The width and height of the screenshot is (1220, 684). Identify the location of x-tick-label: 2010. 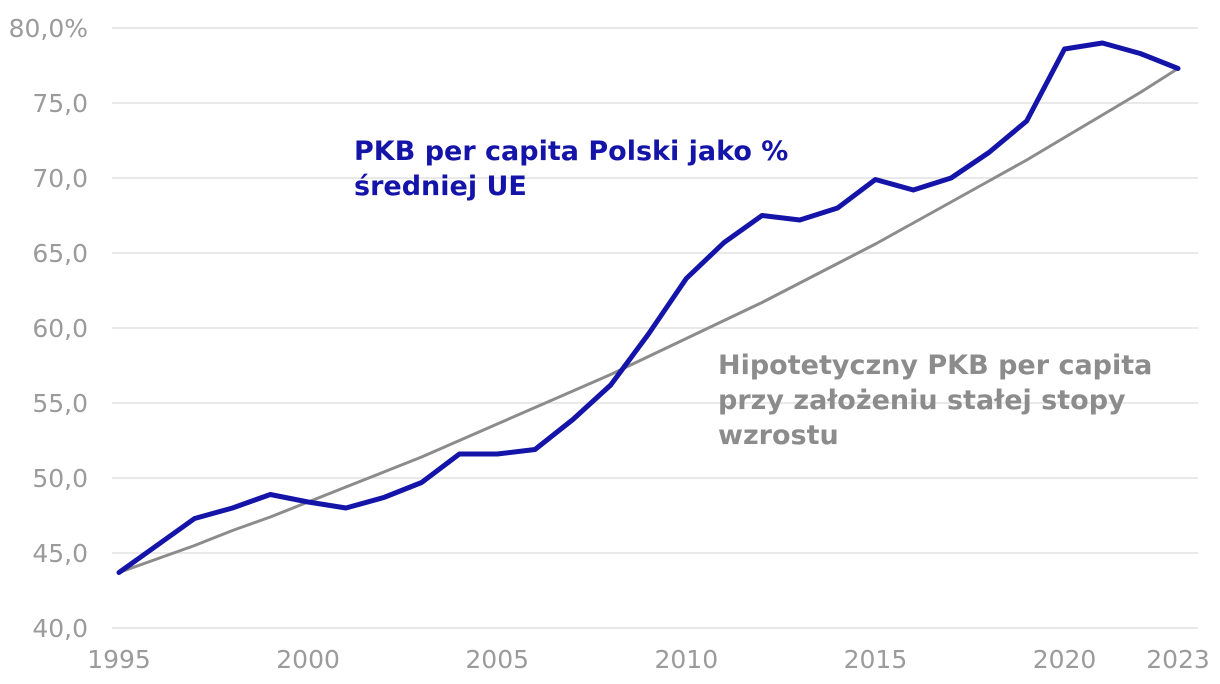
(687, 659).